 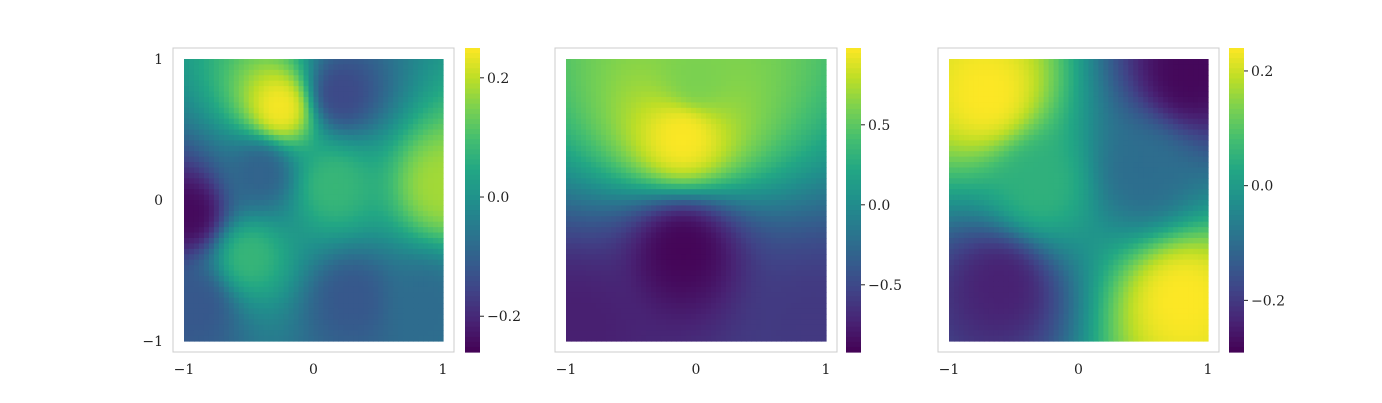 I want to click on colorbar-segment, so click(x=472, y=284).